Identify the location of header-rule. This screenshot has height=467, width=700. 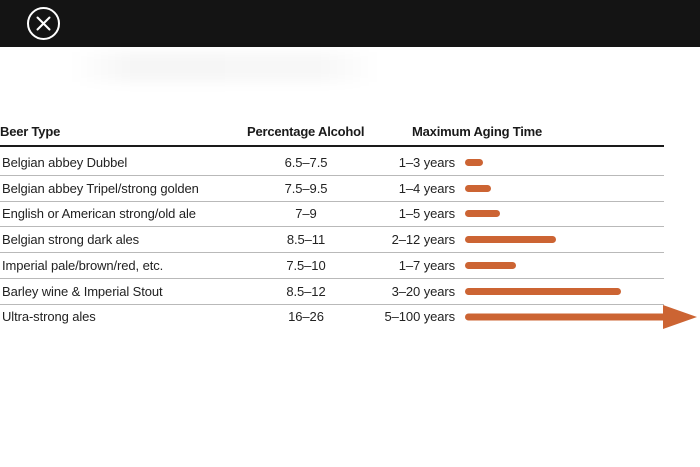
(332, 146).